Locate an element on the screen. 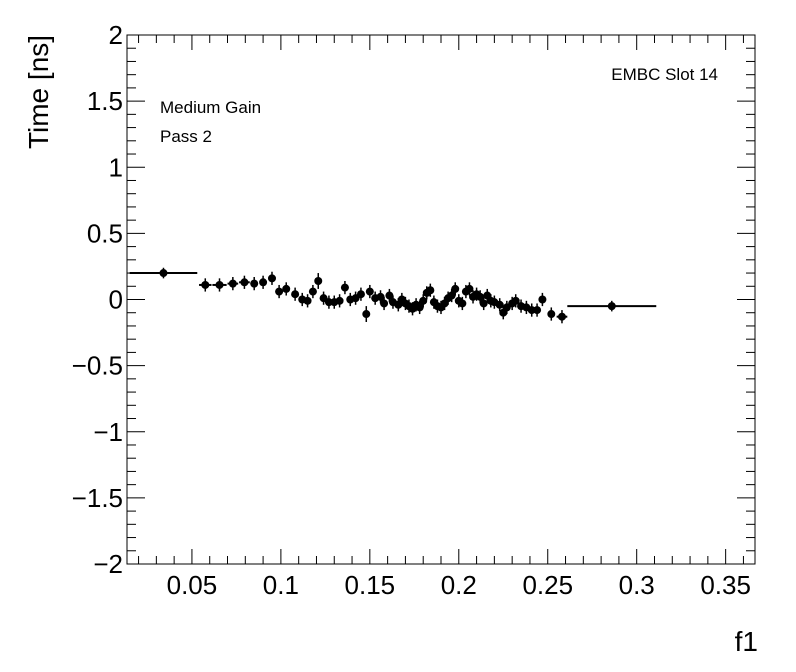  x-tick-label: 0.3 is located at coordinates (637, 585).